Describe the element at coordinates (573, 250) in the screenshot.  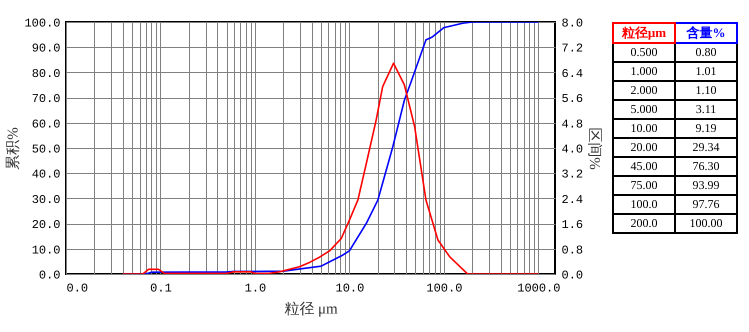
I see `y2-tick-label: 0.8` at that location.